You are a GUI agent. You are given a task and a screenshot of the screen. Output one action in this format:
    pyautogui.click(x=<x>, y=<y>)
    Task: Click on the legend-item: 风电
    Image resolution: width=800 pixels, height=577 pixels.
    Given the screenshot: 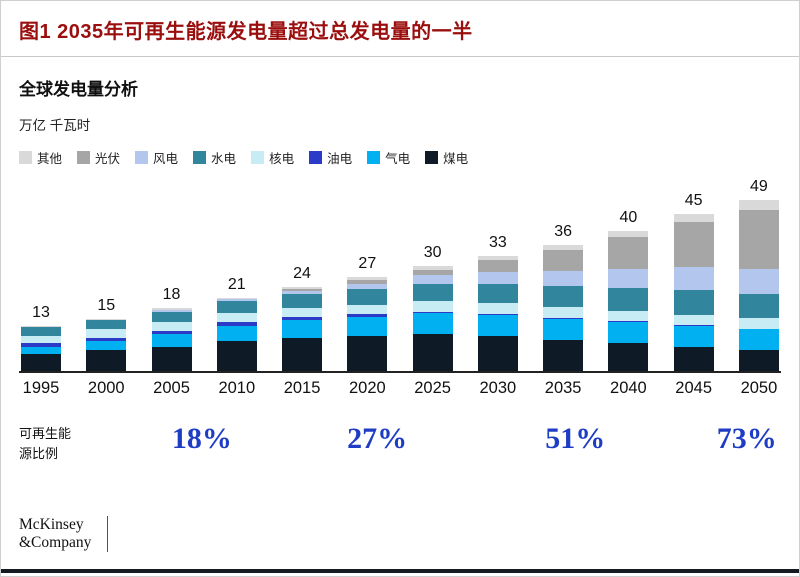 What is the action you would take?
    pyautogui.click(x=156, y=157)
    